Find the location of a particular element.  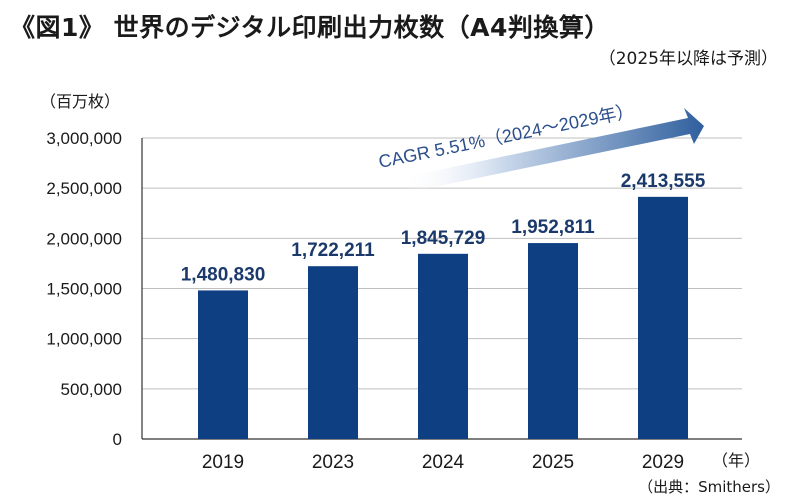

bar-2025 is located at coordinates (553, 341).